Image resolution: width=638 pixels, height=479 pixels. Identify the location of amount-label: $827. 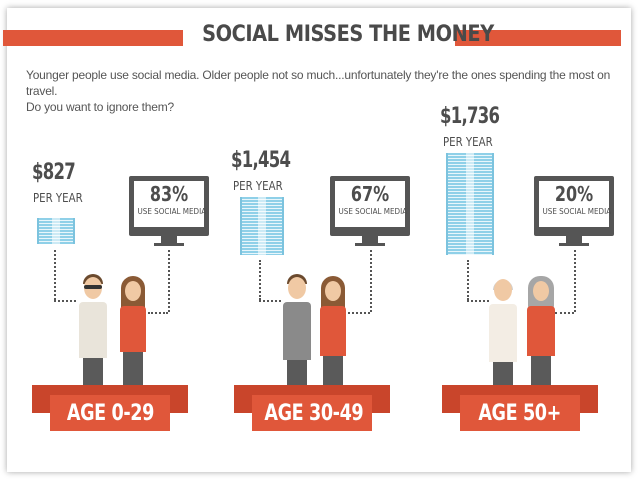
(54, 172).